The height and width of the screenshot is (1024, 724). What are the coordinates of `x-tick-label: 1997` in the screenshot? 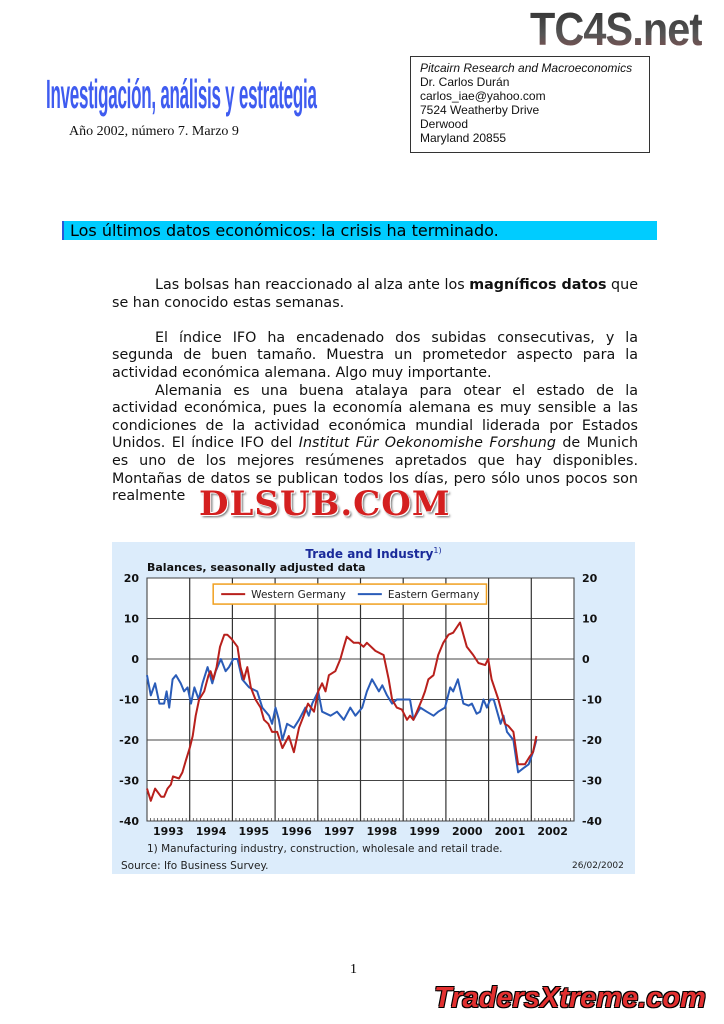 It's located at (339, 831).